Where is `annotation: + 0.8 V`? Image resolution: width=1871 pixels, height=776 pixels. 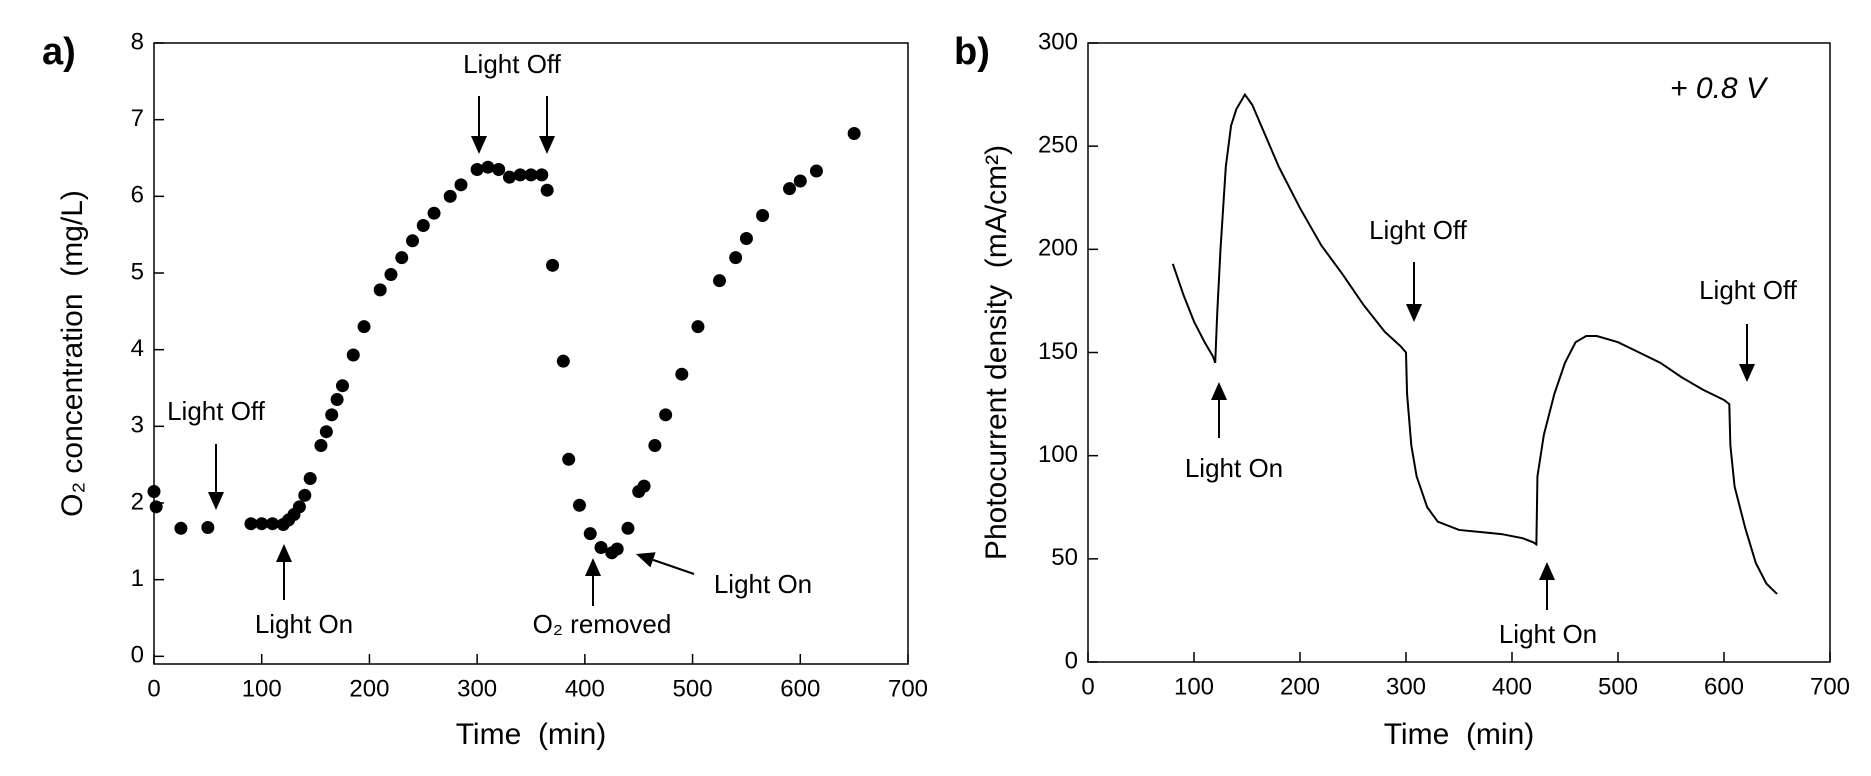 annotation: + 0.8 V is located at coordinates (1719, 88).